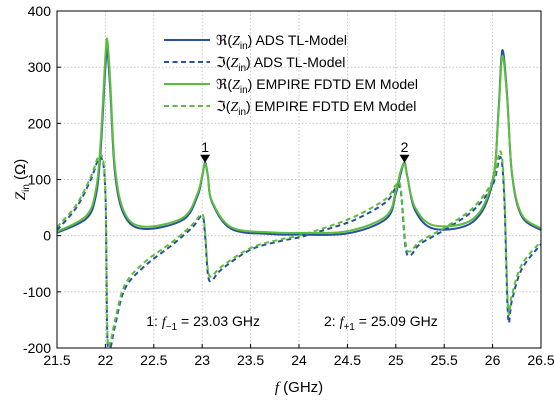  I want to click on annotation-suffix: = 23.03 GHz, so click(218, 321).